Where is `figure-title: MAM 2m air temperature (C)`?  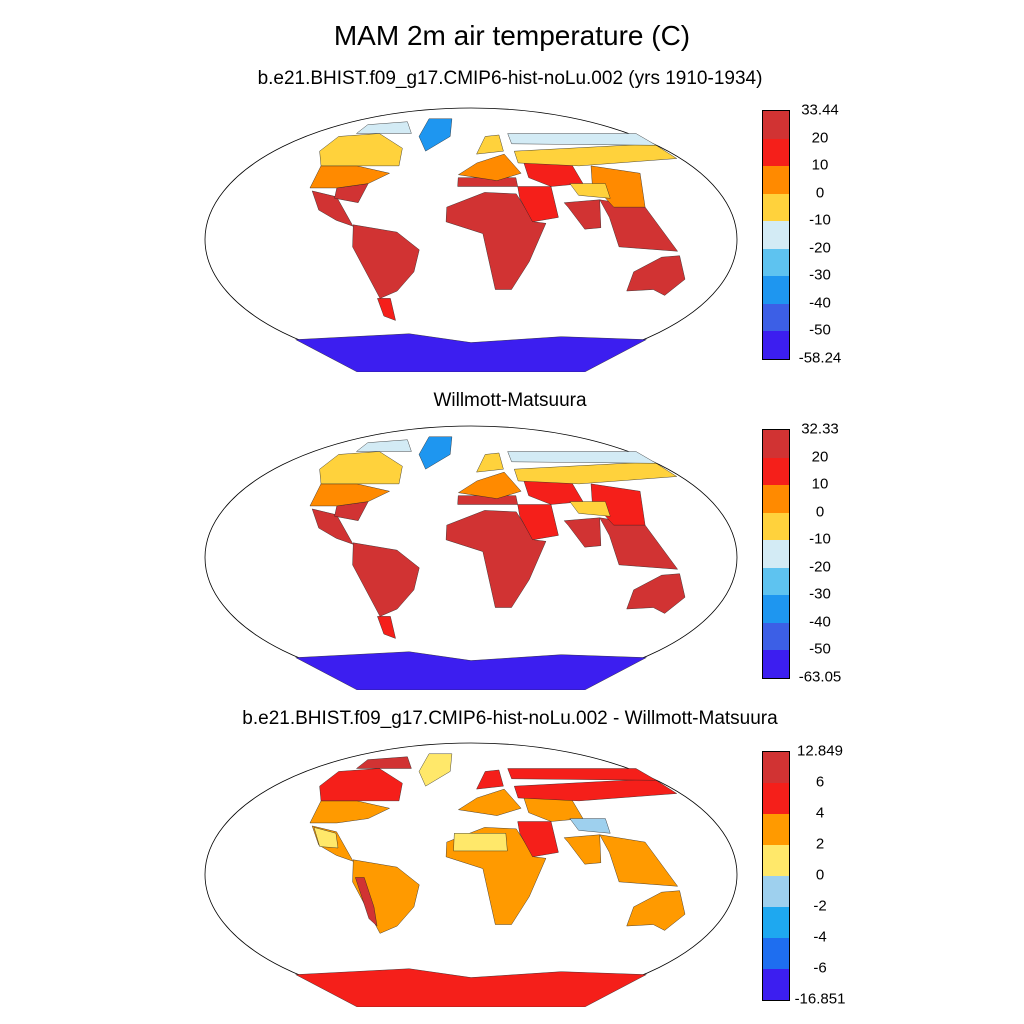 figure-title: MAM 2m air temperature (C) is located at coordinates (512, 35).